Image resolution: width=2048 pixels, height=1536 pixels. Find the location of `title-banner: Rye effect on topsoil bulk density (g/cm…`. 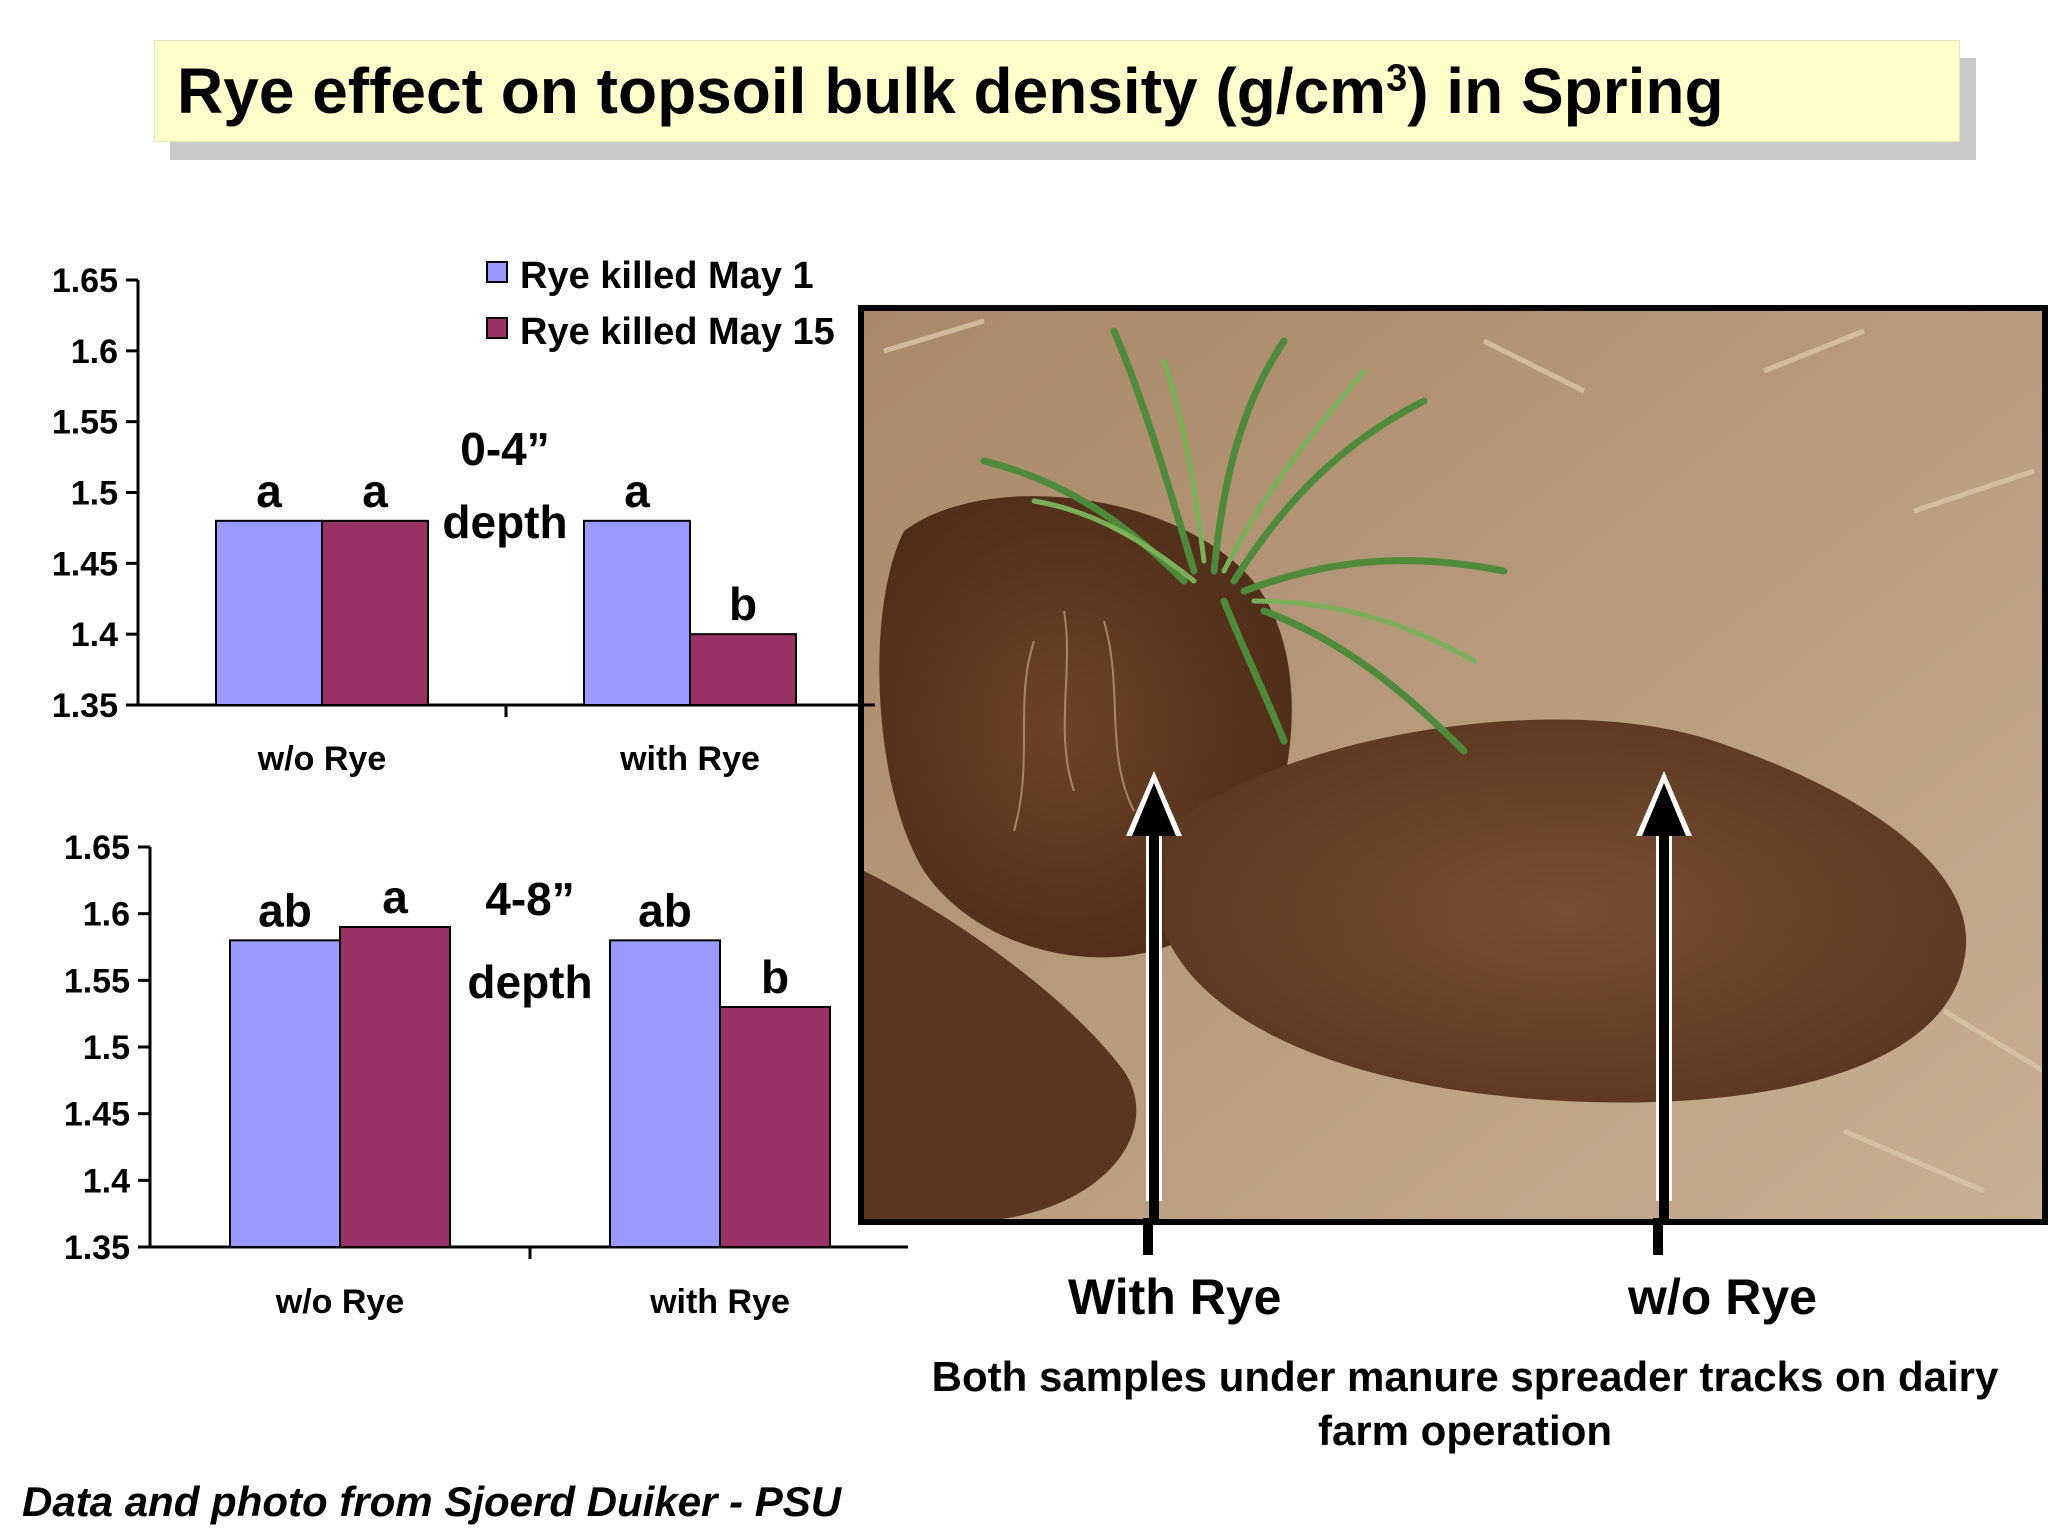

title-banner: Rye effect on topsoil bulk density (g/cm… is located at coordinates (1057, 91).